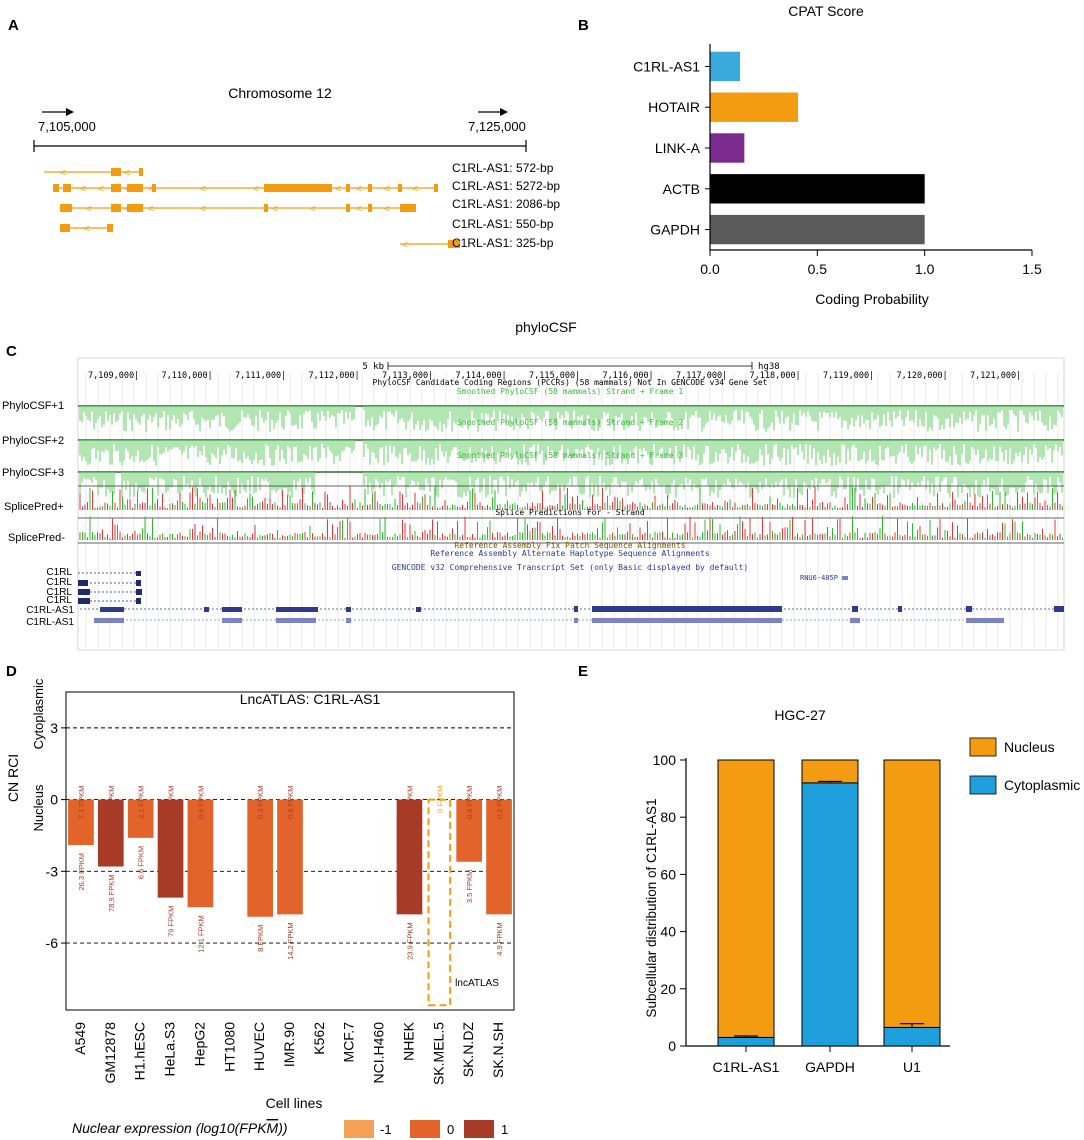 The width and height of the screenshot is (1084, 1140). What do you see at coordinates (229, 1047) in the screenshot?
I see `lncatlas-category-label: HT1080` at bounding box center [229, 1047].